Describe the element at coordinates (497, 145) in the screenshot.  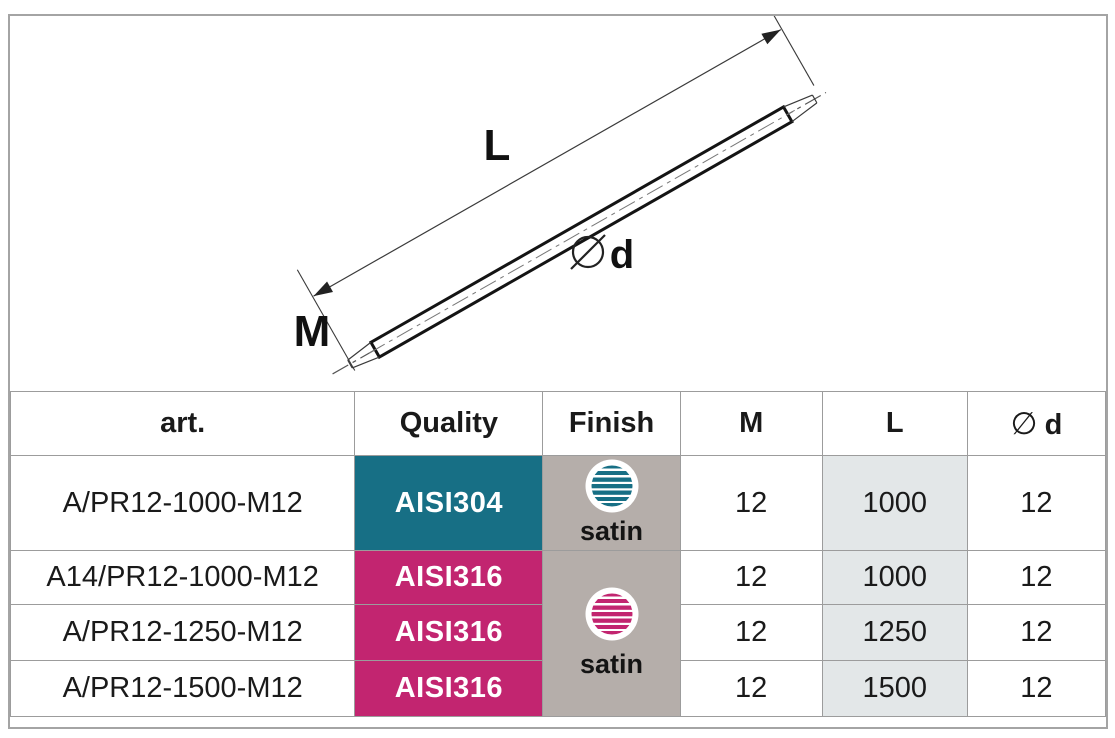
I see `length-label: L` at that location.